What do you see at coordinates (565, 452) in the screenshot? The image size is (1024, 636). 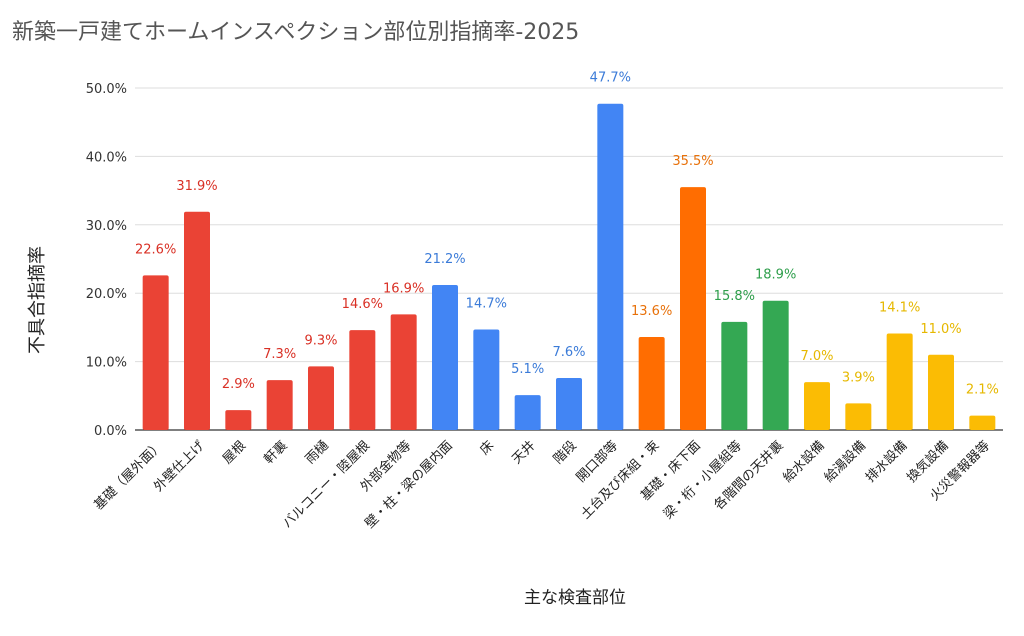 I see `x-tick-label: 階段` at bounding box center [565, 452].